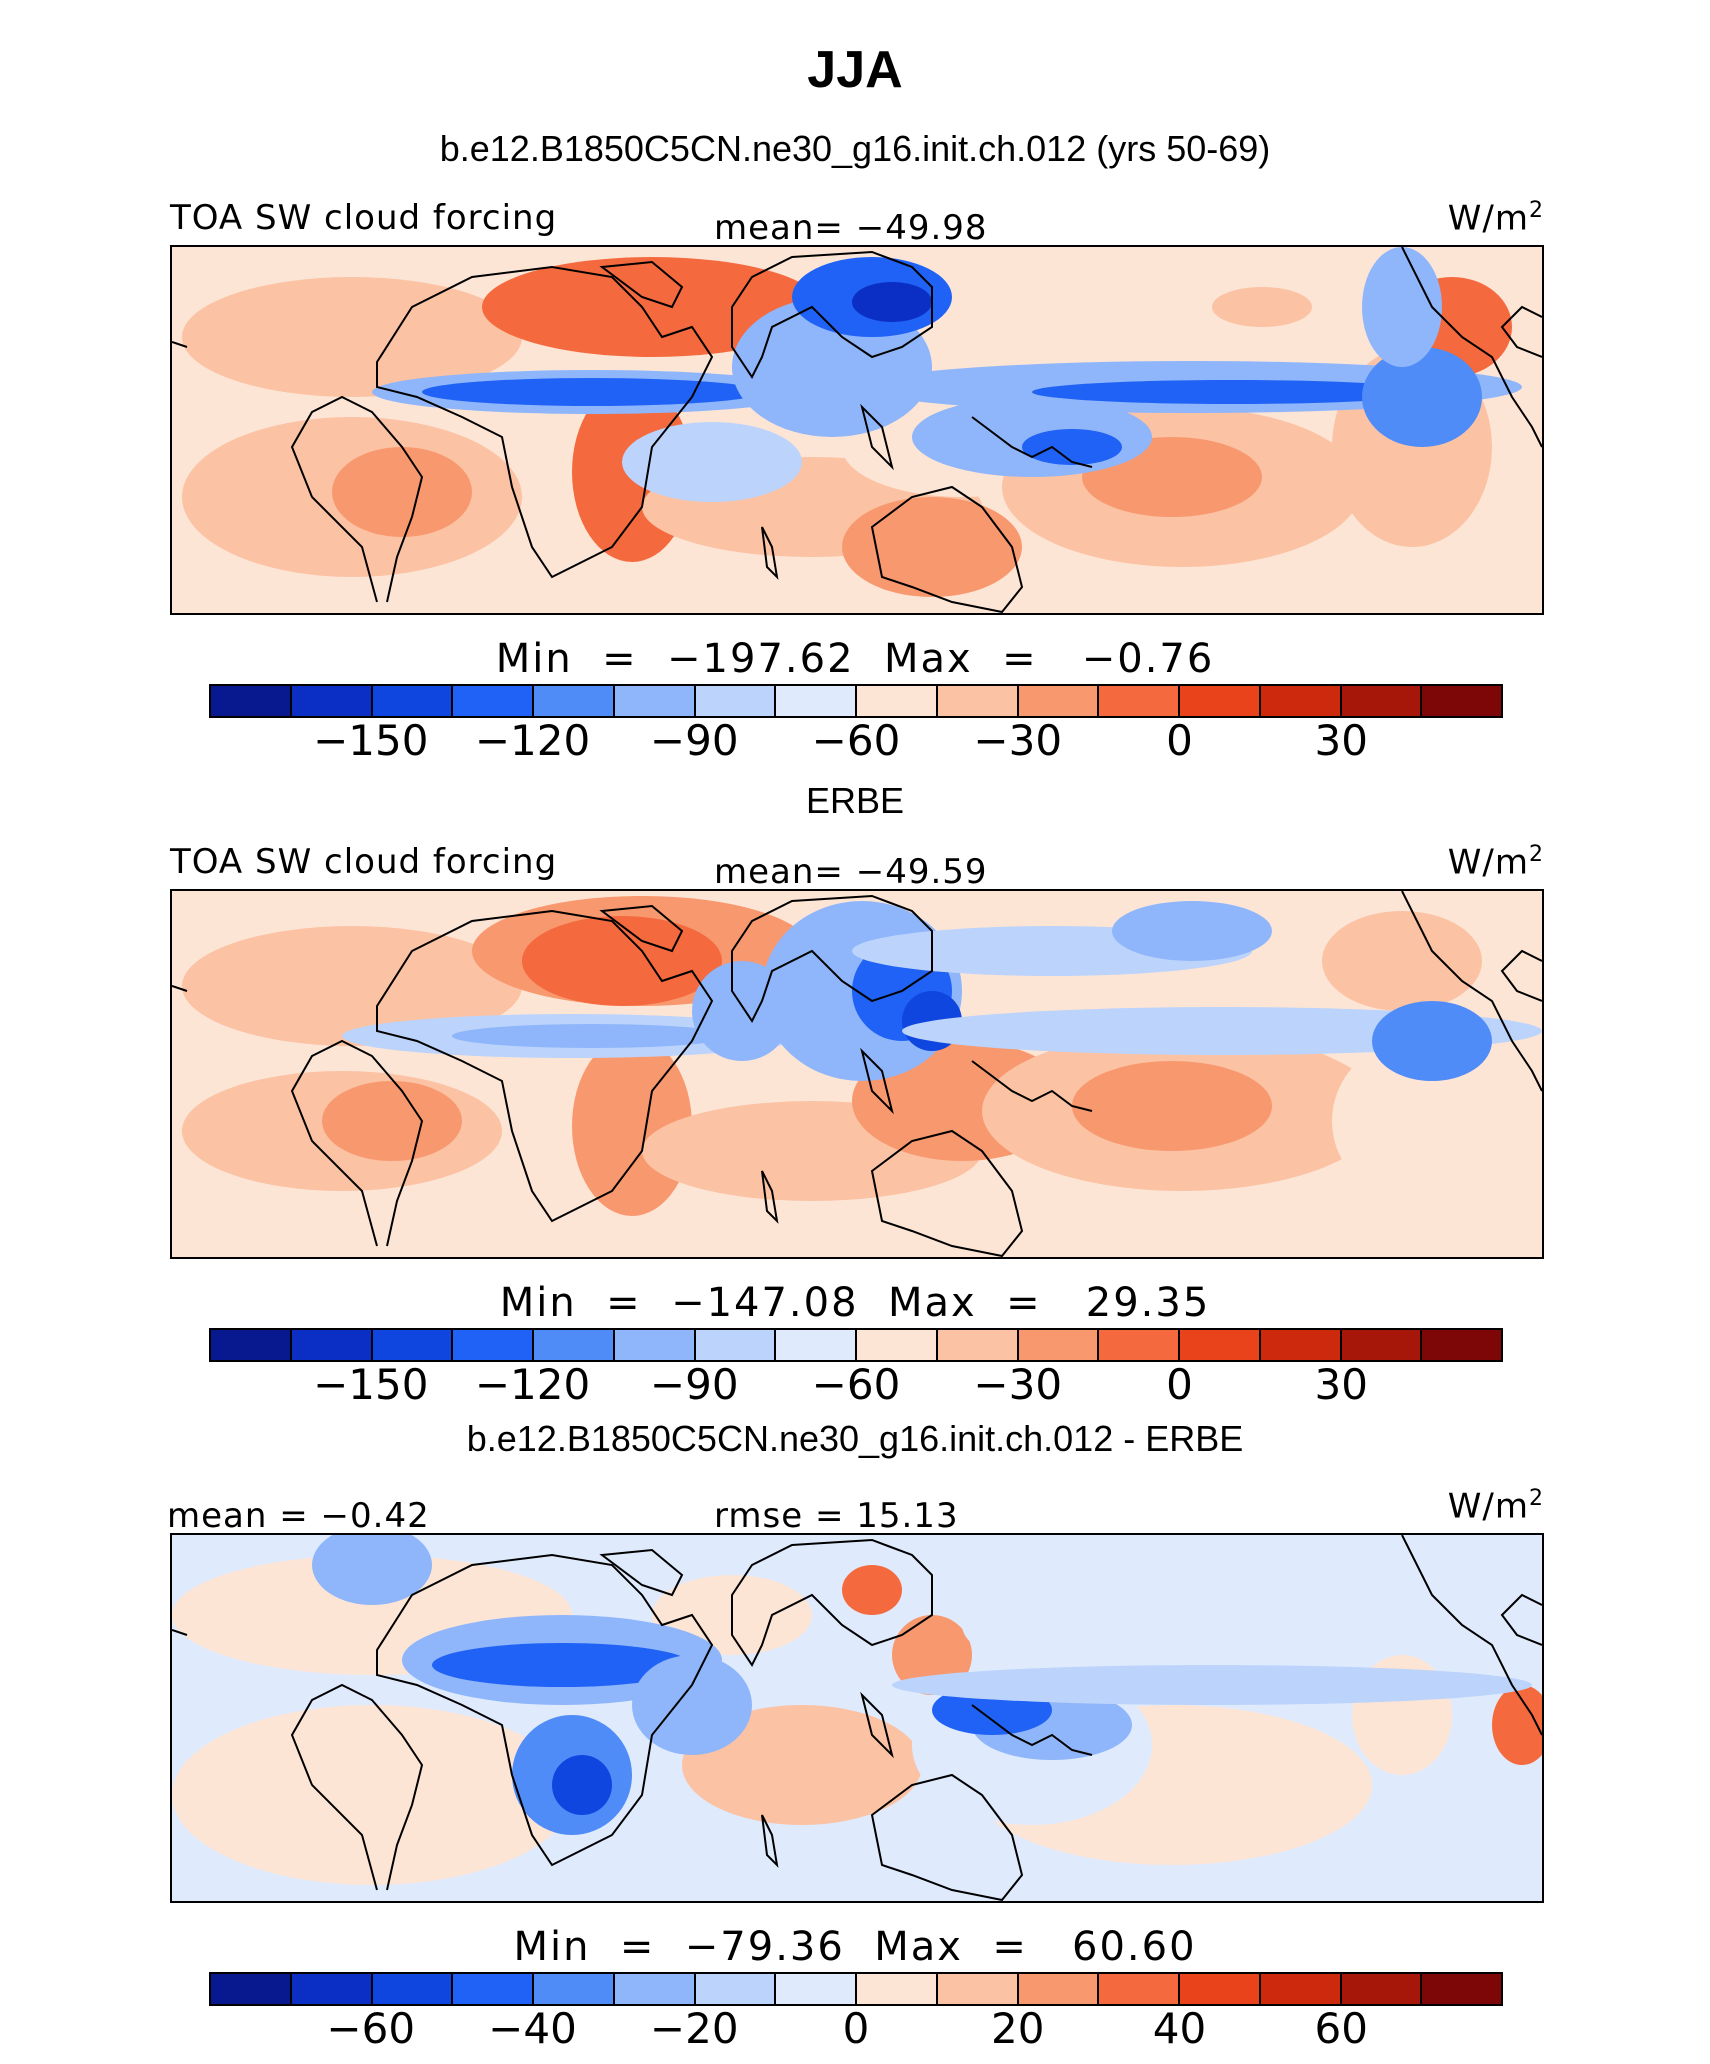  What do you see at coordinates (851, 872) in the screenshot?
I see `panel-2-mean-label: mean= −49.59` at bounding box center [851, 872].